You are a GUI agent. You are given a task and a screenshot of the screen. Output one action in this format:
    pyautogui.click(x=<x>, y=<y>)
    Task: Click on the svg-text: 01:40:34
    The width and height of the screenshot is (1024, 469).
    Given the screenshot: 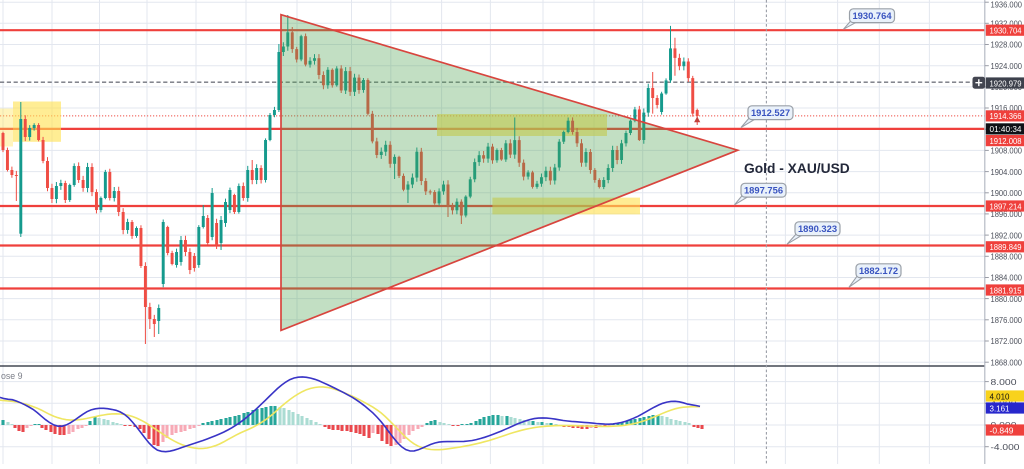 What is the action you would take?
    pyautogui.click(x=1006, y=129)
    